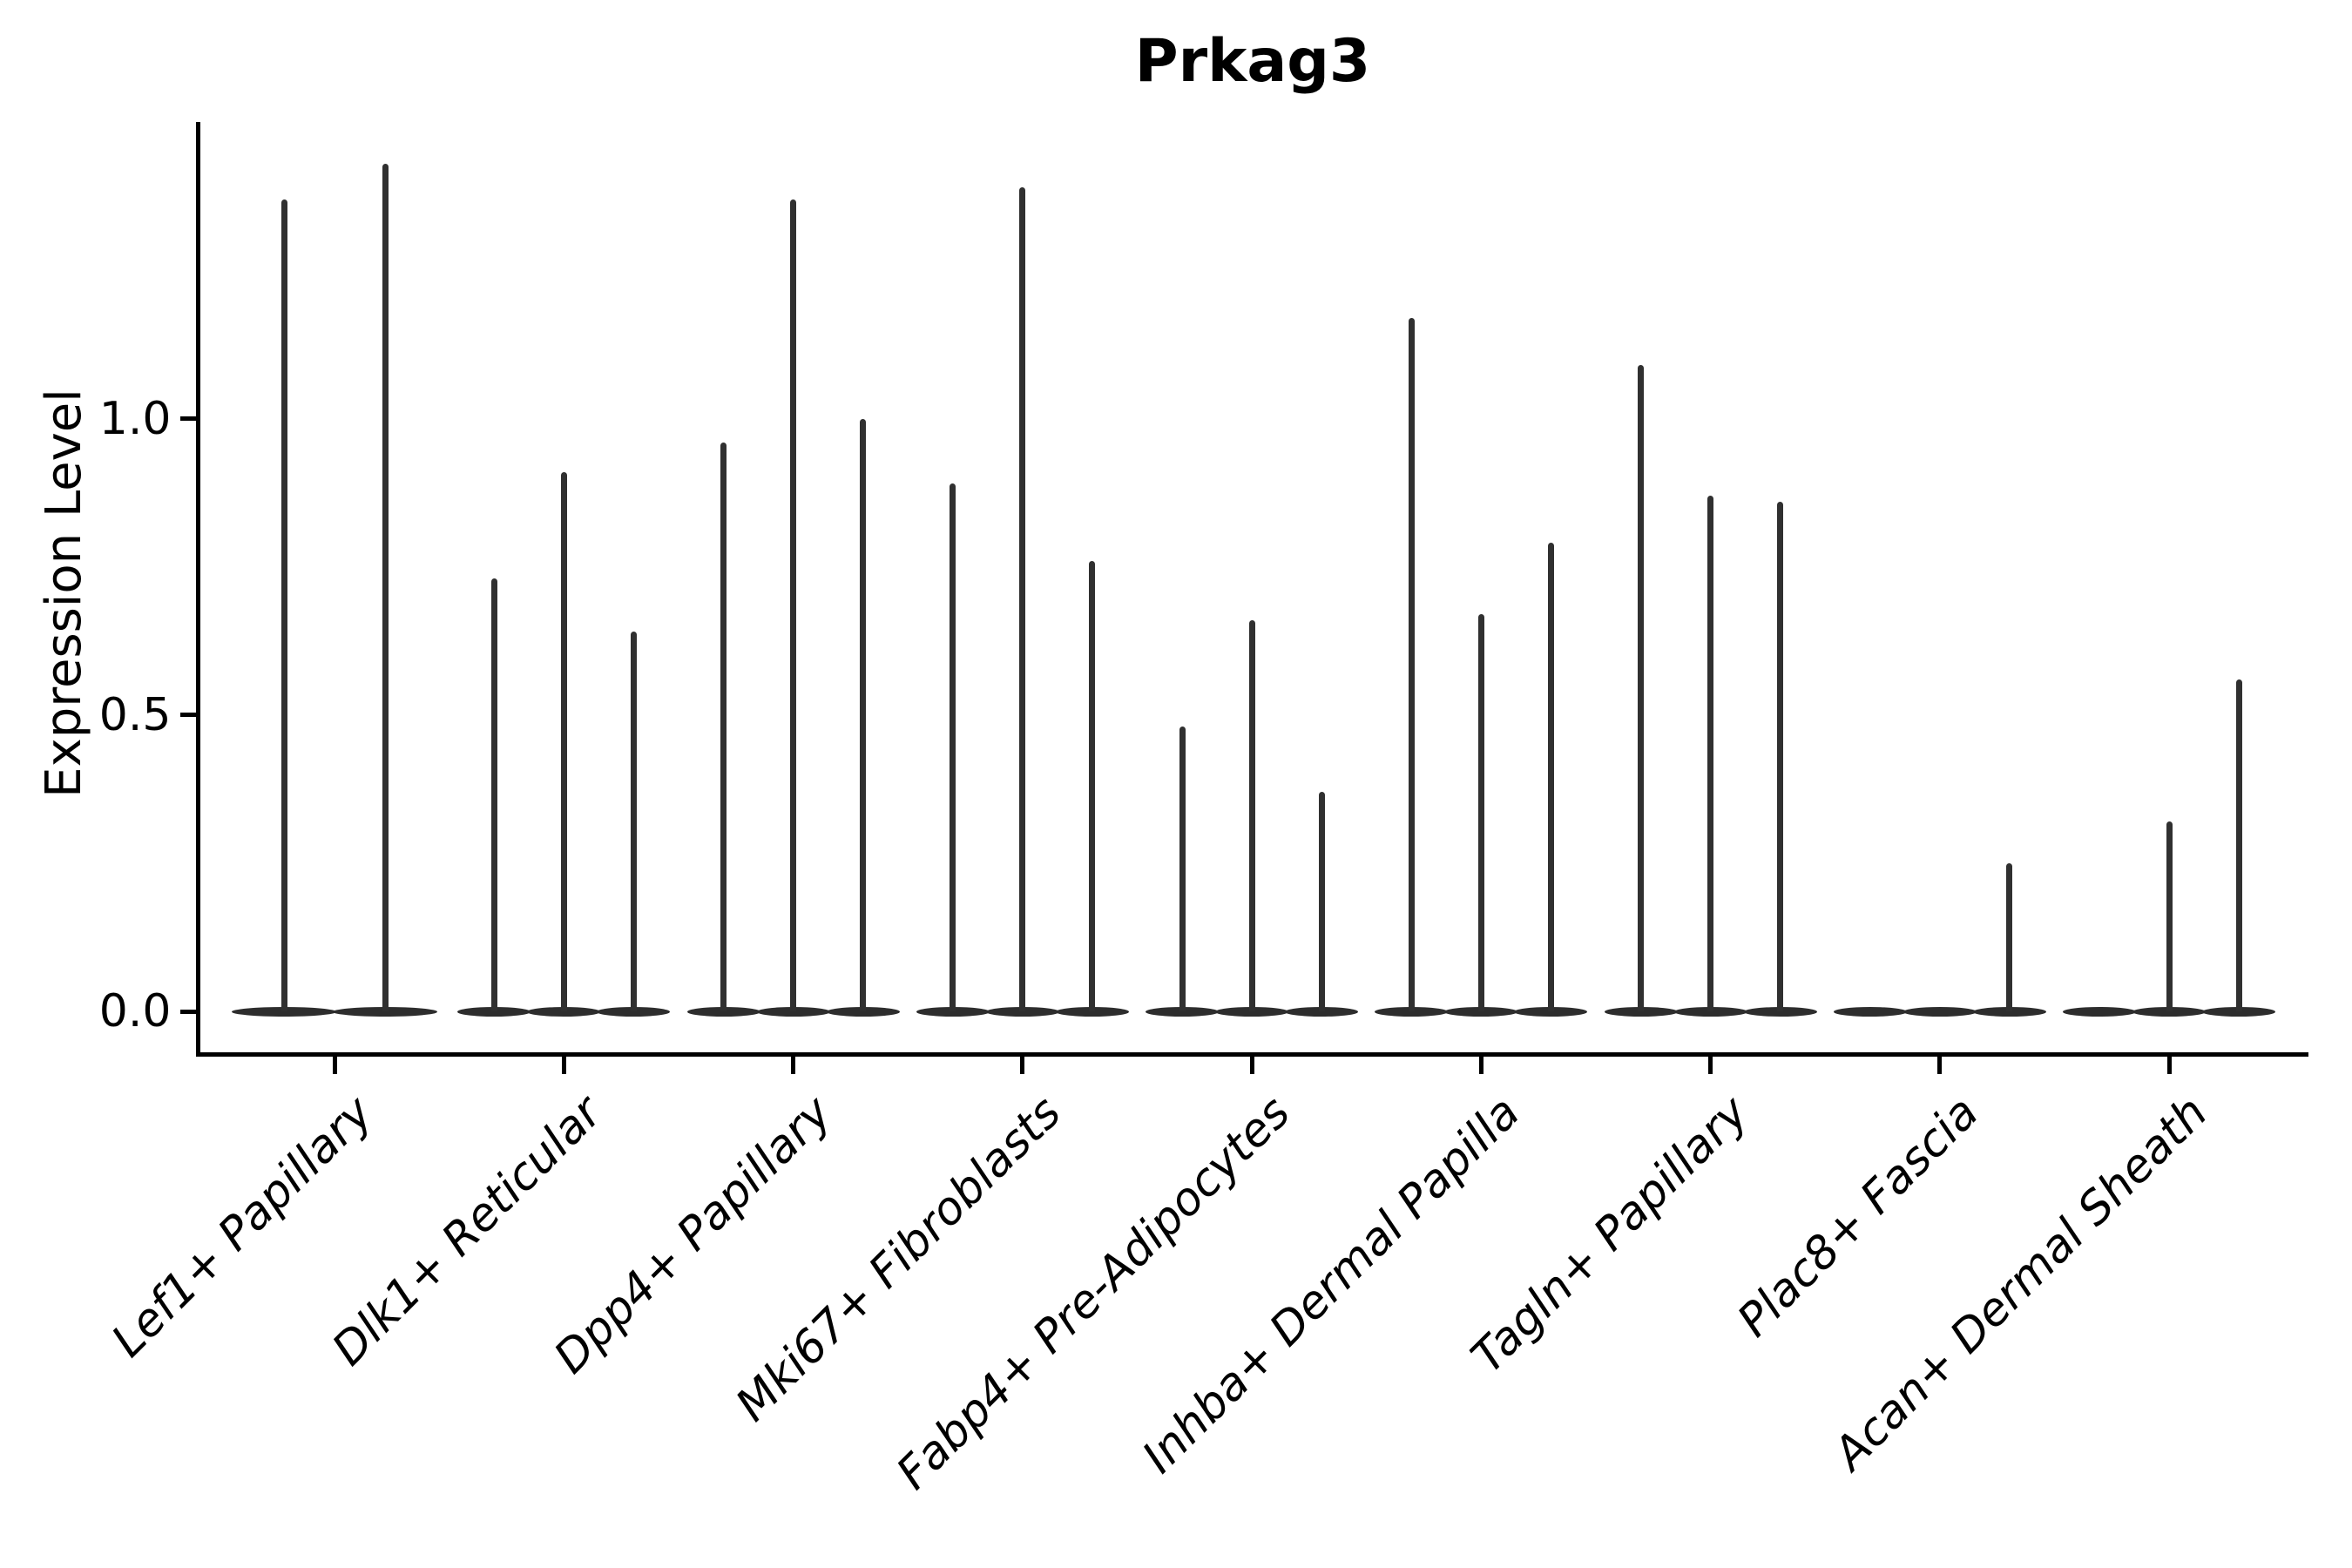  I want to click on y-tick-label: 0.5, so click(135, 714).